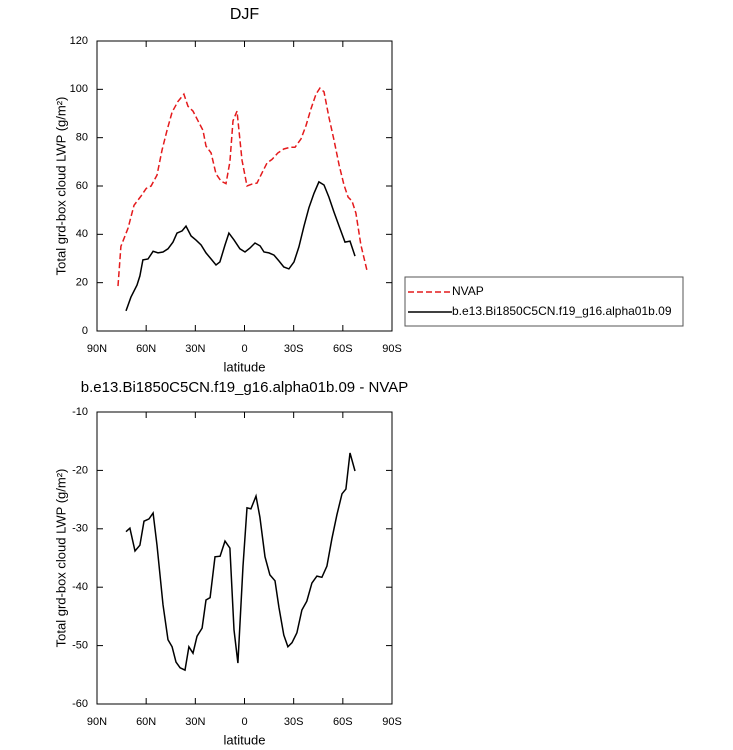 The image size is (733, 750). What do you see at coordinates (80, 704) in the screenshot?
I see `y-tick-label: -60` at bounding box center [80, 704].